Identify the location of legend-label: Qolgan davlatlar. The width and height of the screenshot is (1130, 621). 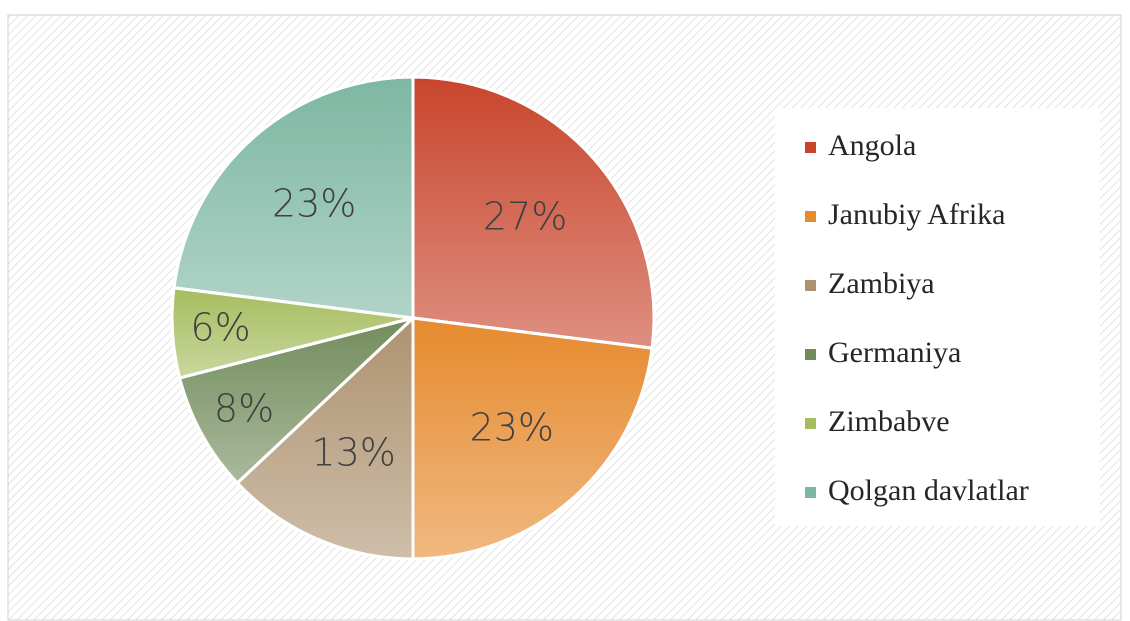
(928, 490).